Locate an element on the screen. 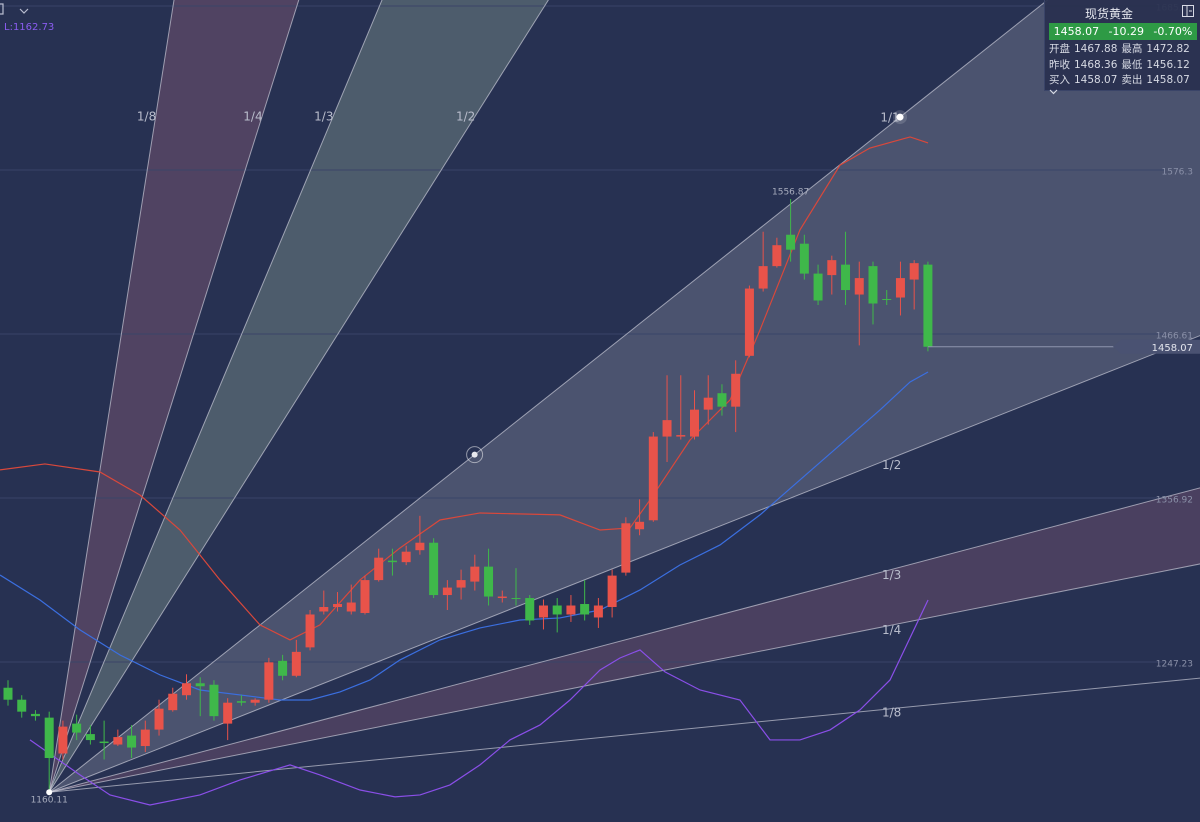 Image resolution: width=1200 pixels, height=822 pixels. indicator-label: L:1162.73 is located at coordinates (29, 27).